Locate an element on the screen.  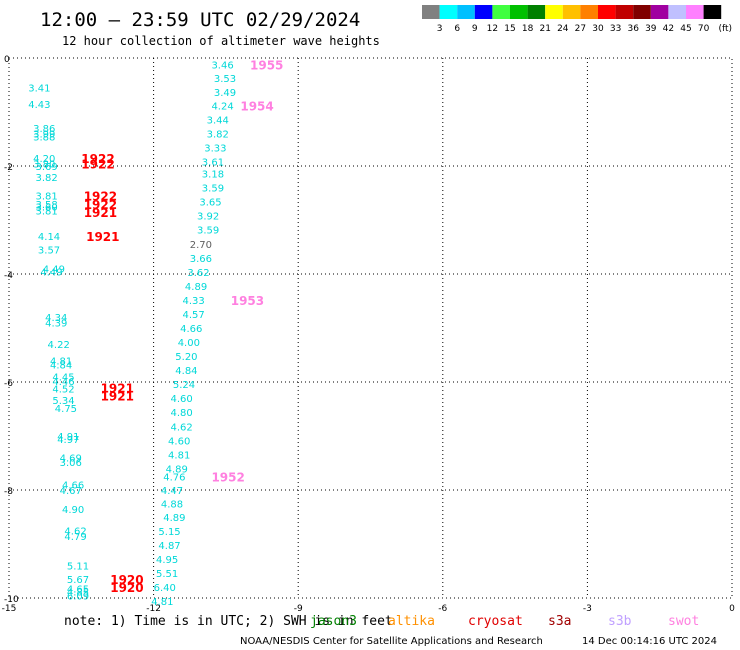
colorbar-label: 24 is located at coordinates (563, 29).